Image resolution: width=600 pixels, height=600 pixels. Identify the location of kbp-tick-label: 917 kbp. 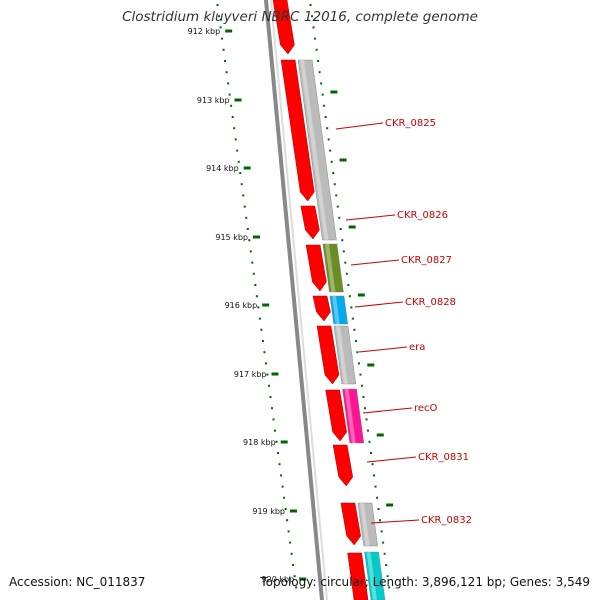
(250, 374).